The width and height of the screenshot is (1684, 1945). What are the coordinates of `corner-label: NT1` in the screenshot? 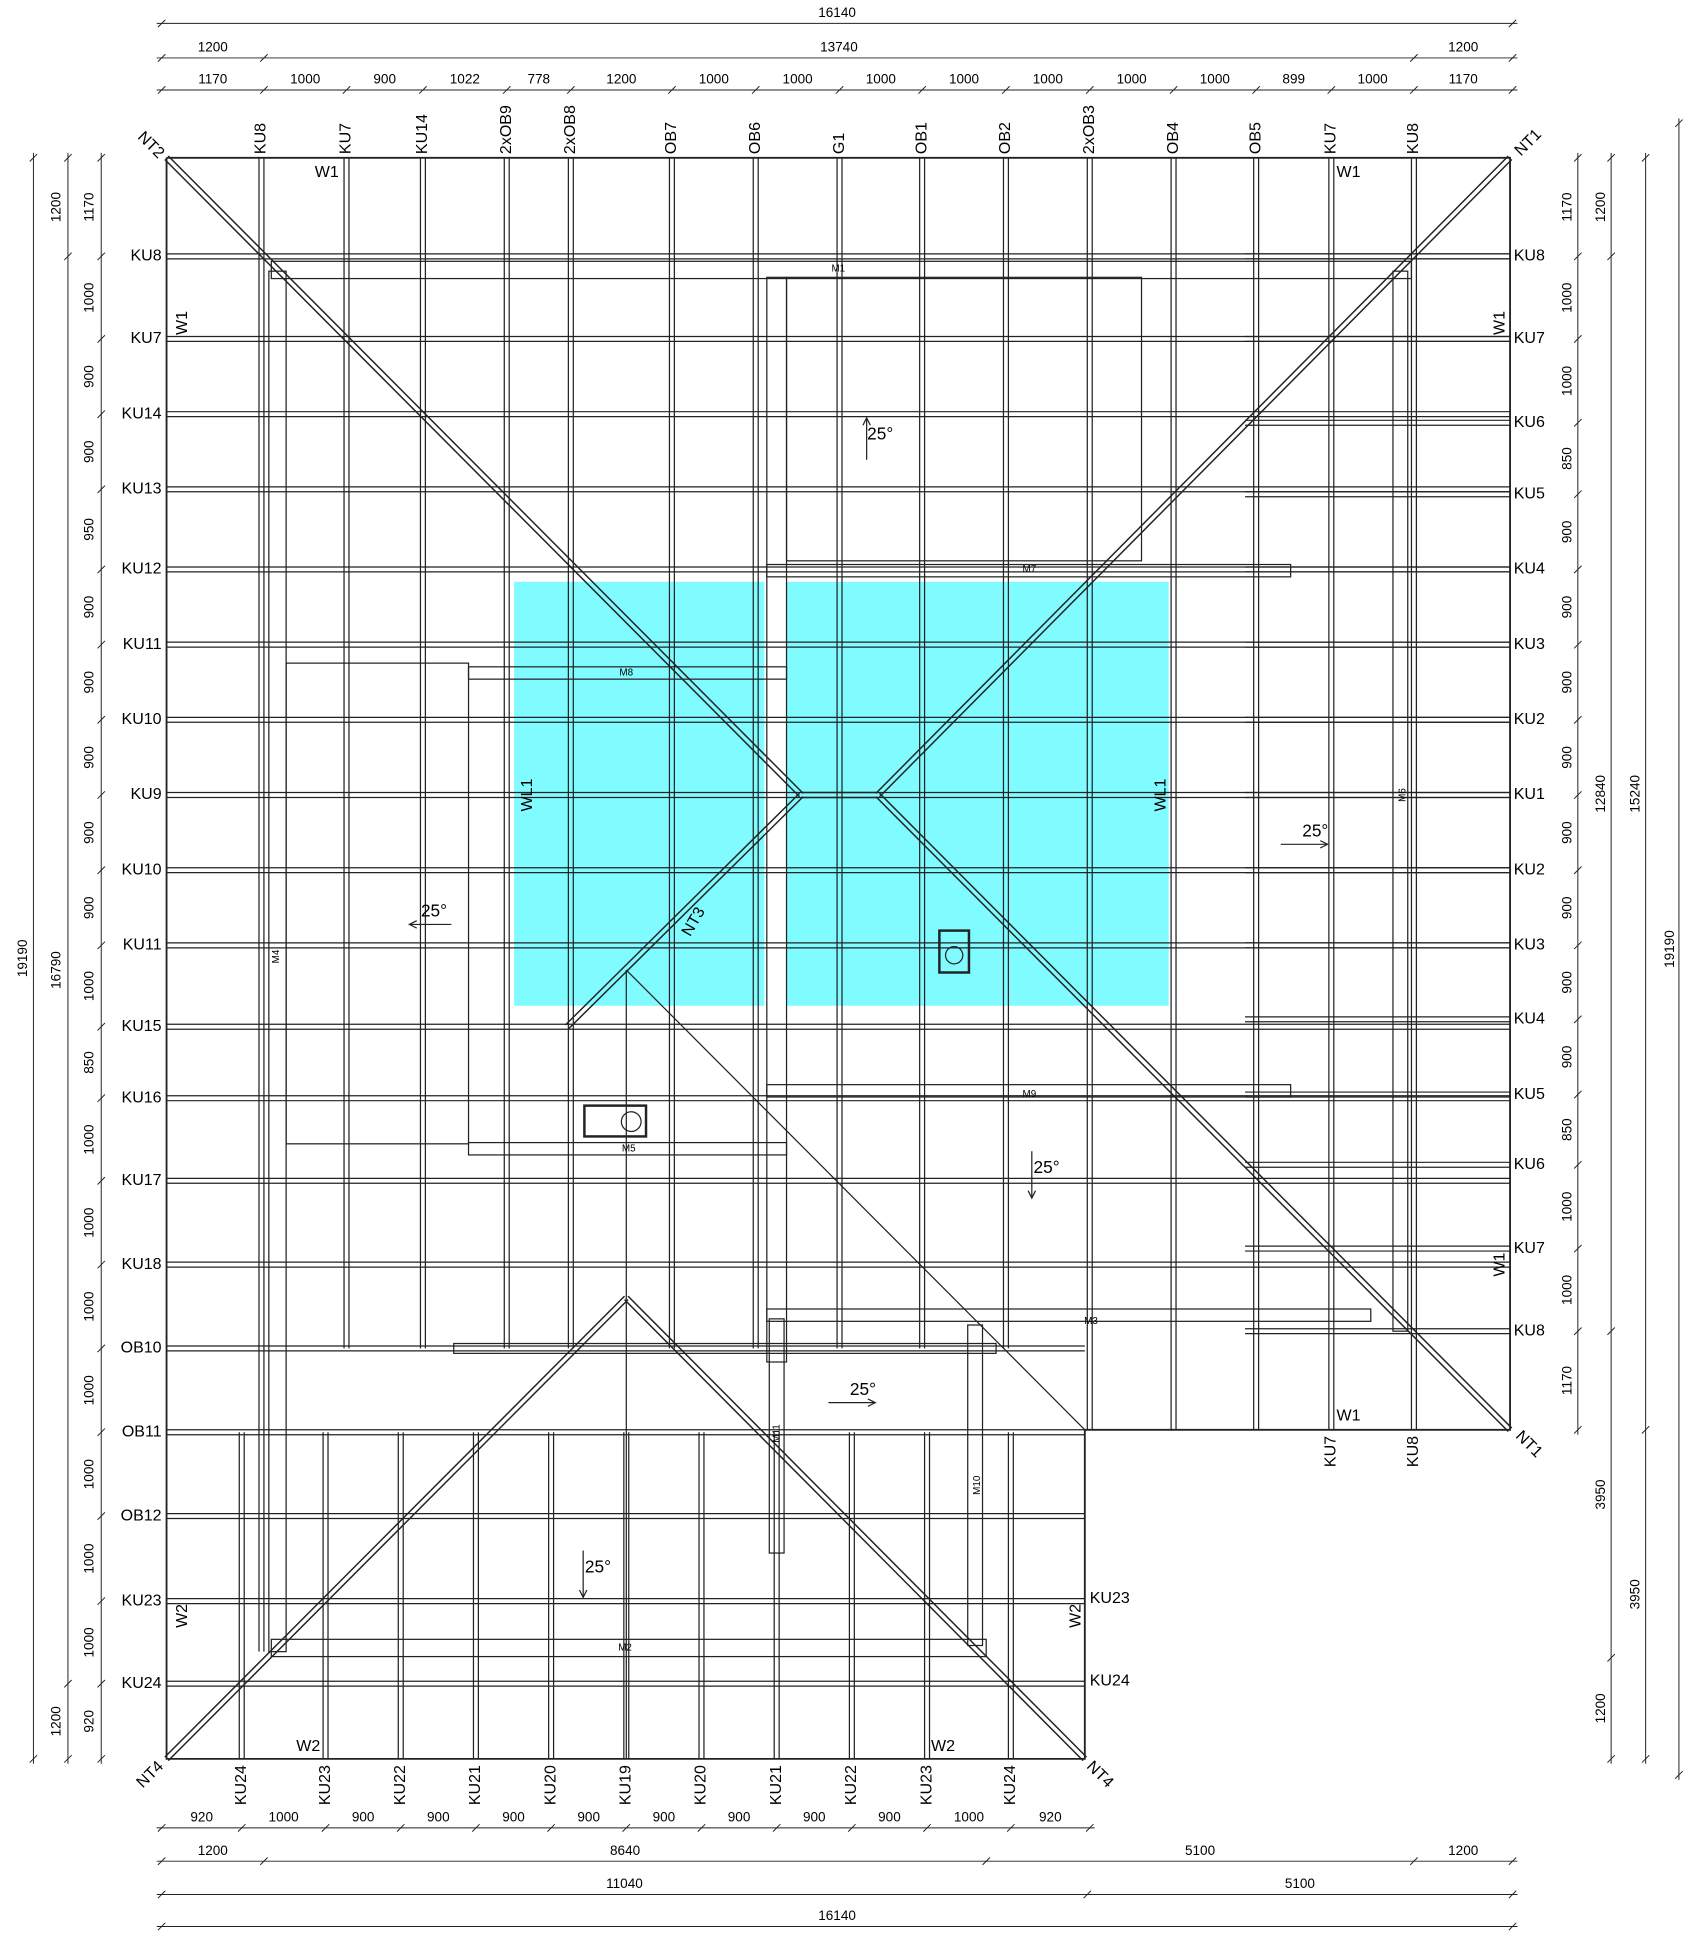 It's located at (1528, 142).